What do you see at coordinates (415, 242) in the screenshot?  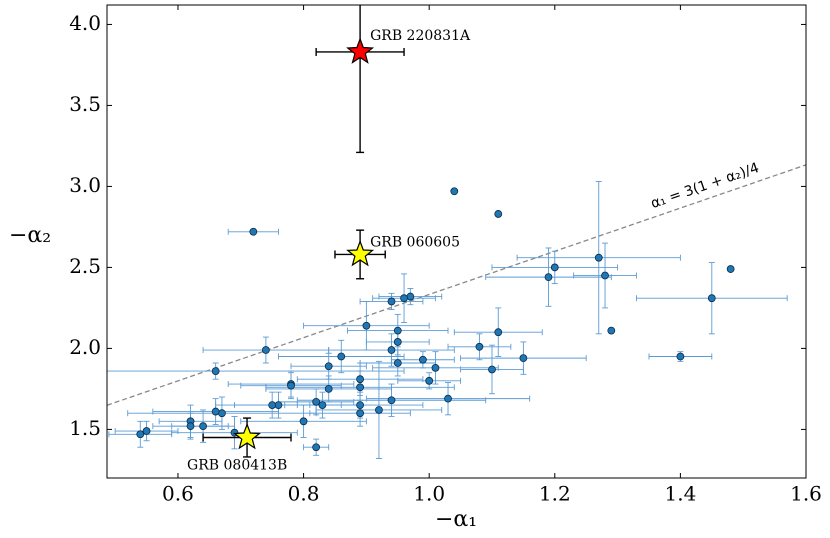 I see `highlight-label: GRB 060605` at bounding box center [415, 242].